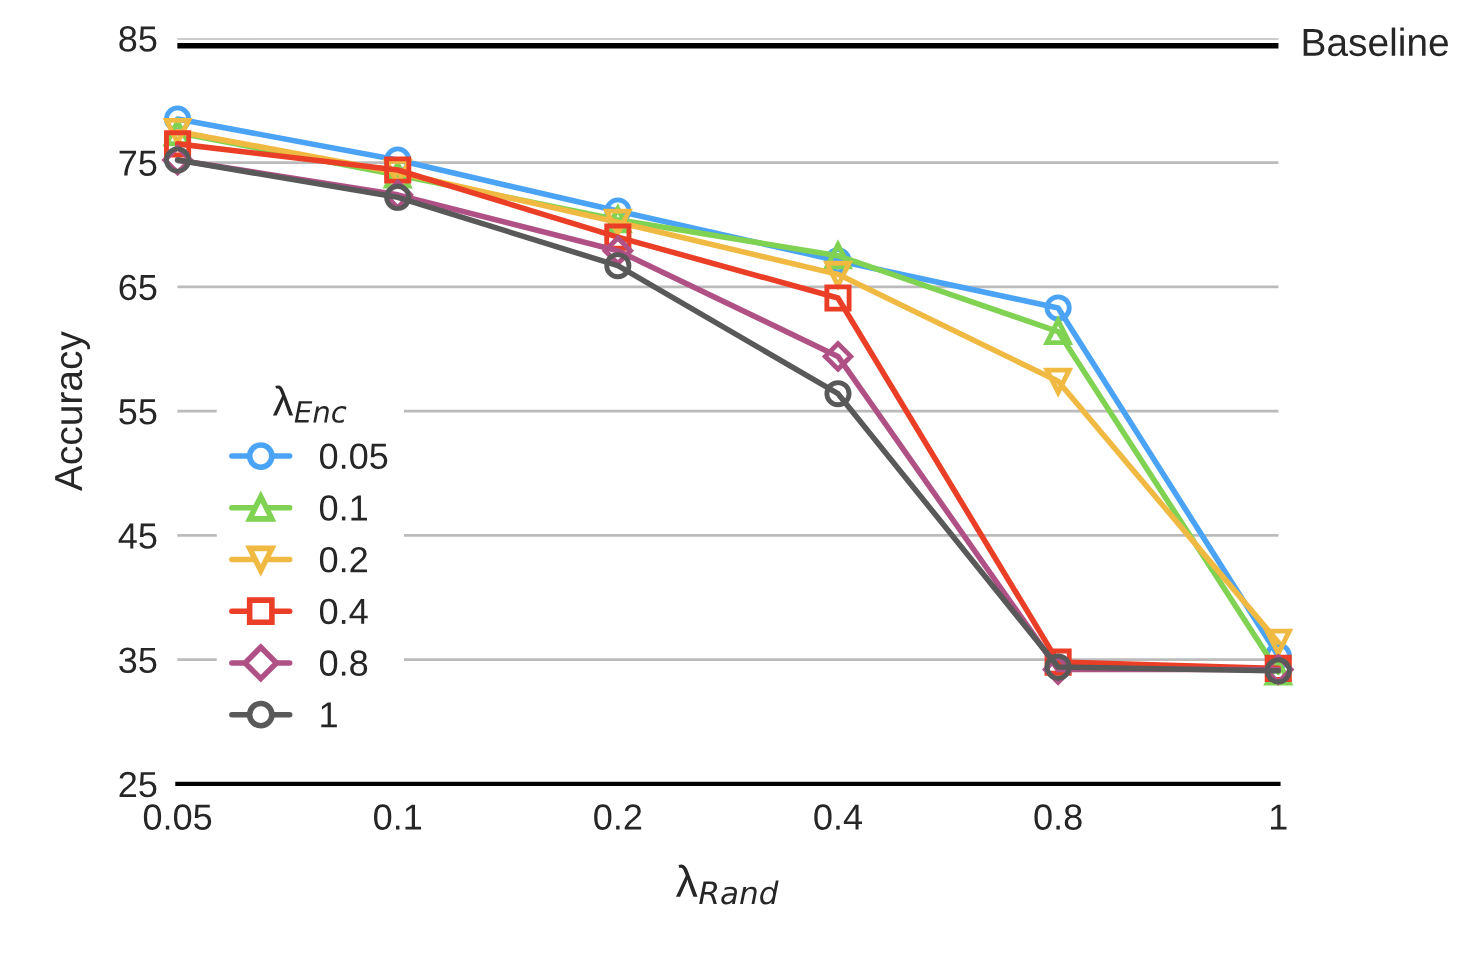 This screenshot has height=956, width=1478. Describe the element at coordinates (727, 884) in the screenshot. I see `x-axis-title: λ$_{Rand}$` at that location.